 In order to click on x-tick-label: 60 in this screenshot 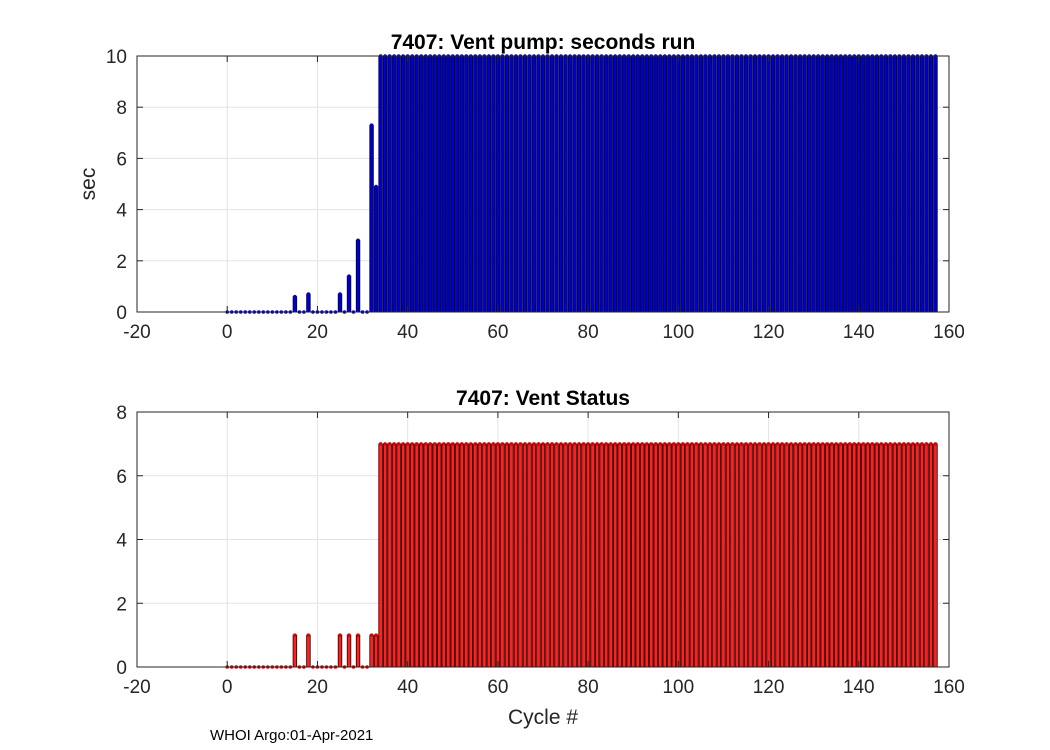, I will do `click(497, 687)`.